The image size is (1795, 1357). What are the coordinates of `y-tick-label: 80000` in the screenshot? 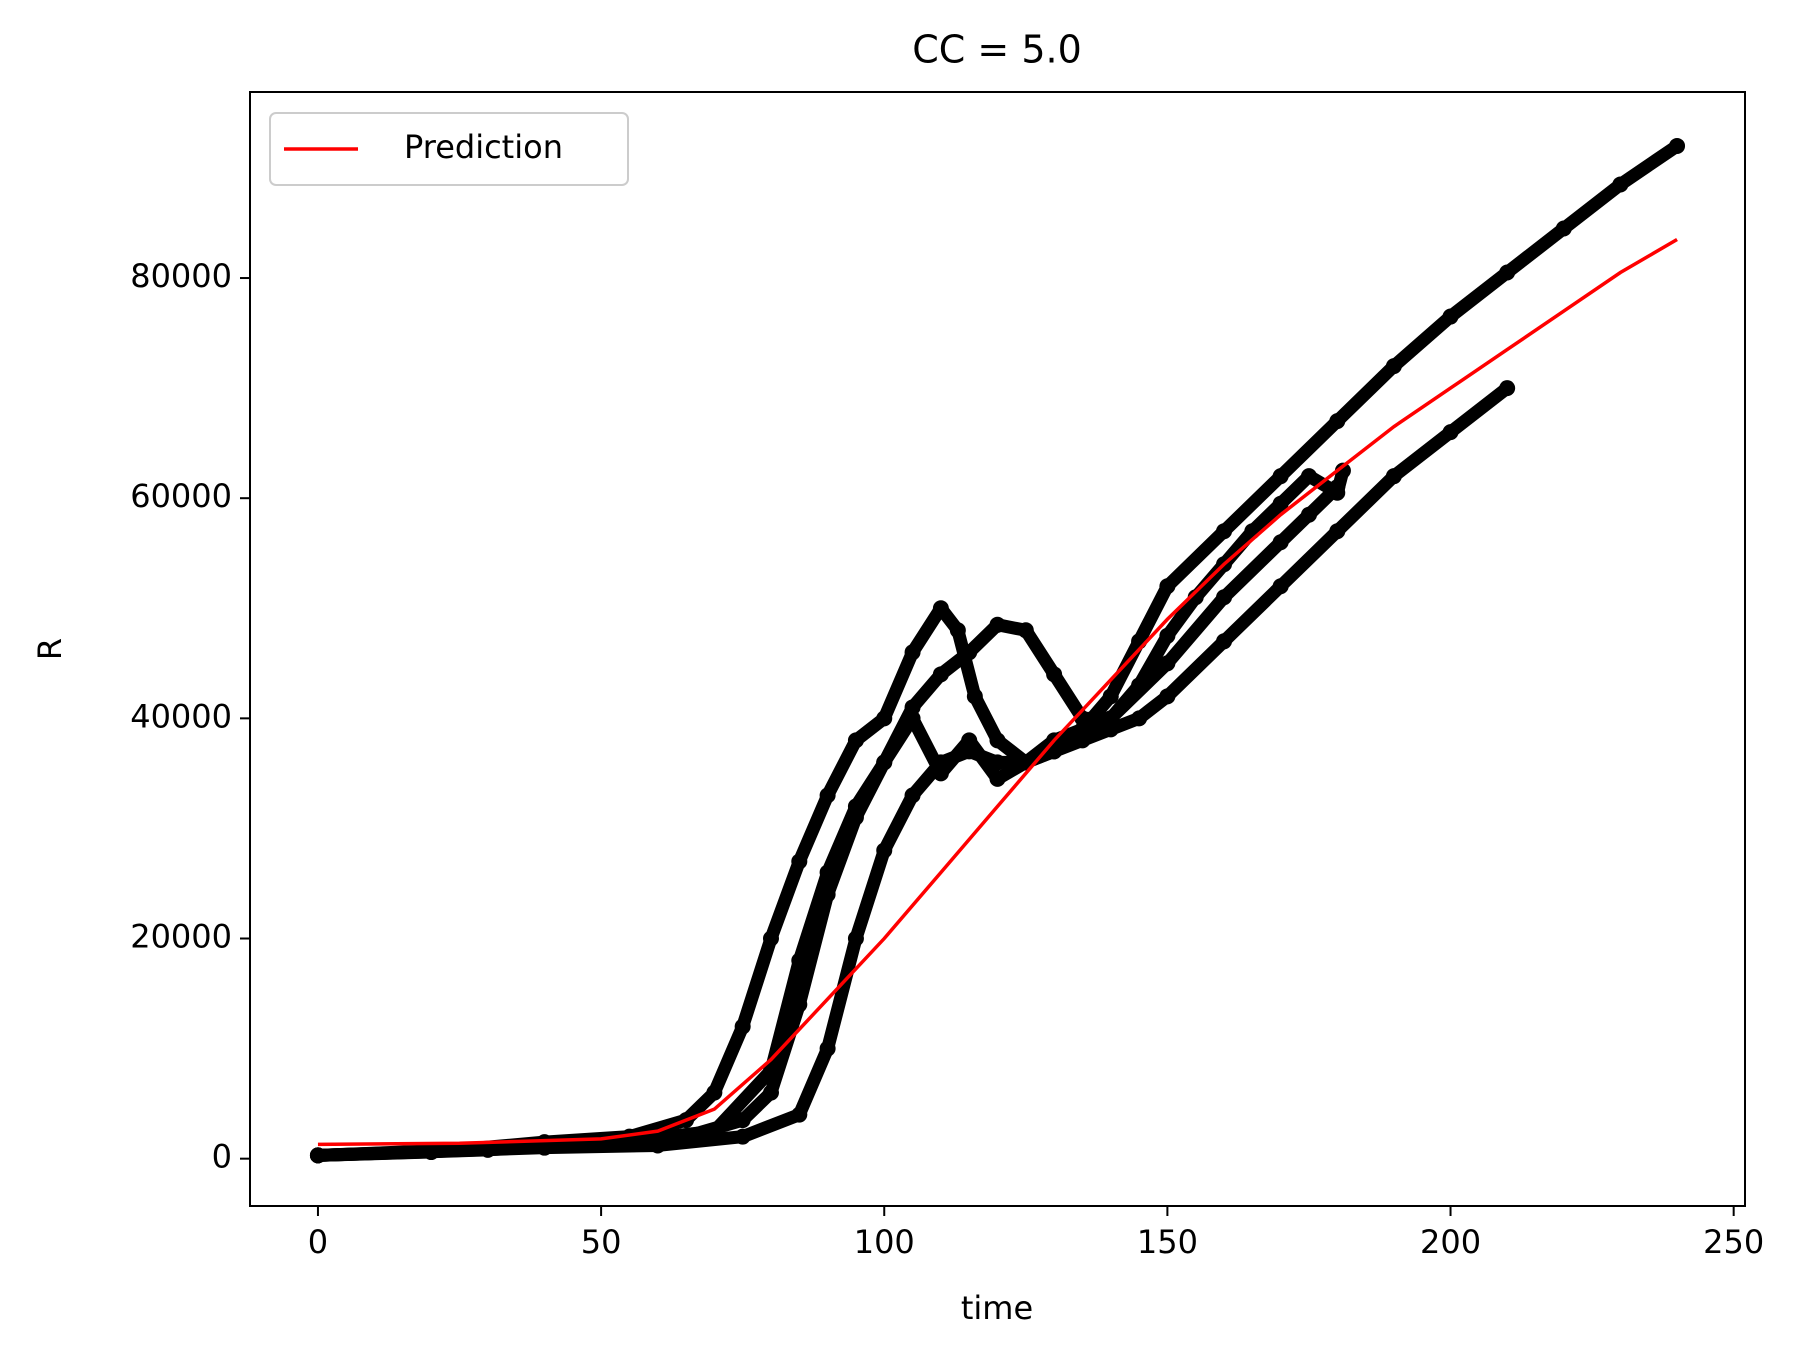 It's located at (181, 276).